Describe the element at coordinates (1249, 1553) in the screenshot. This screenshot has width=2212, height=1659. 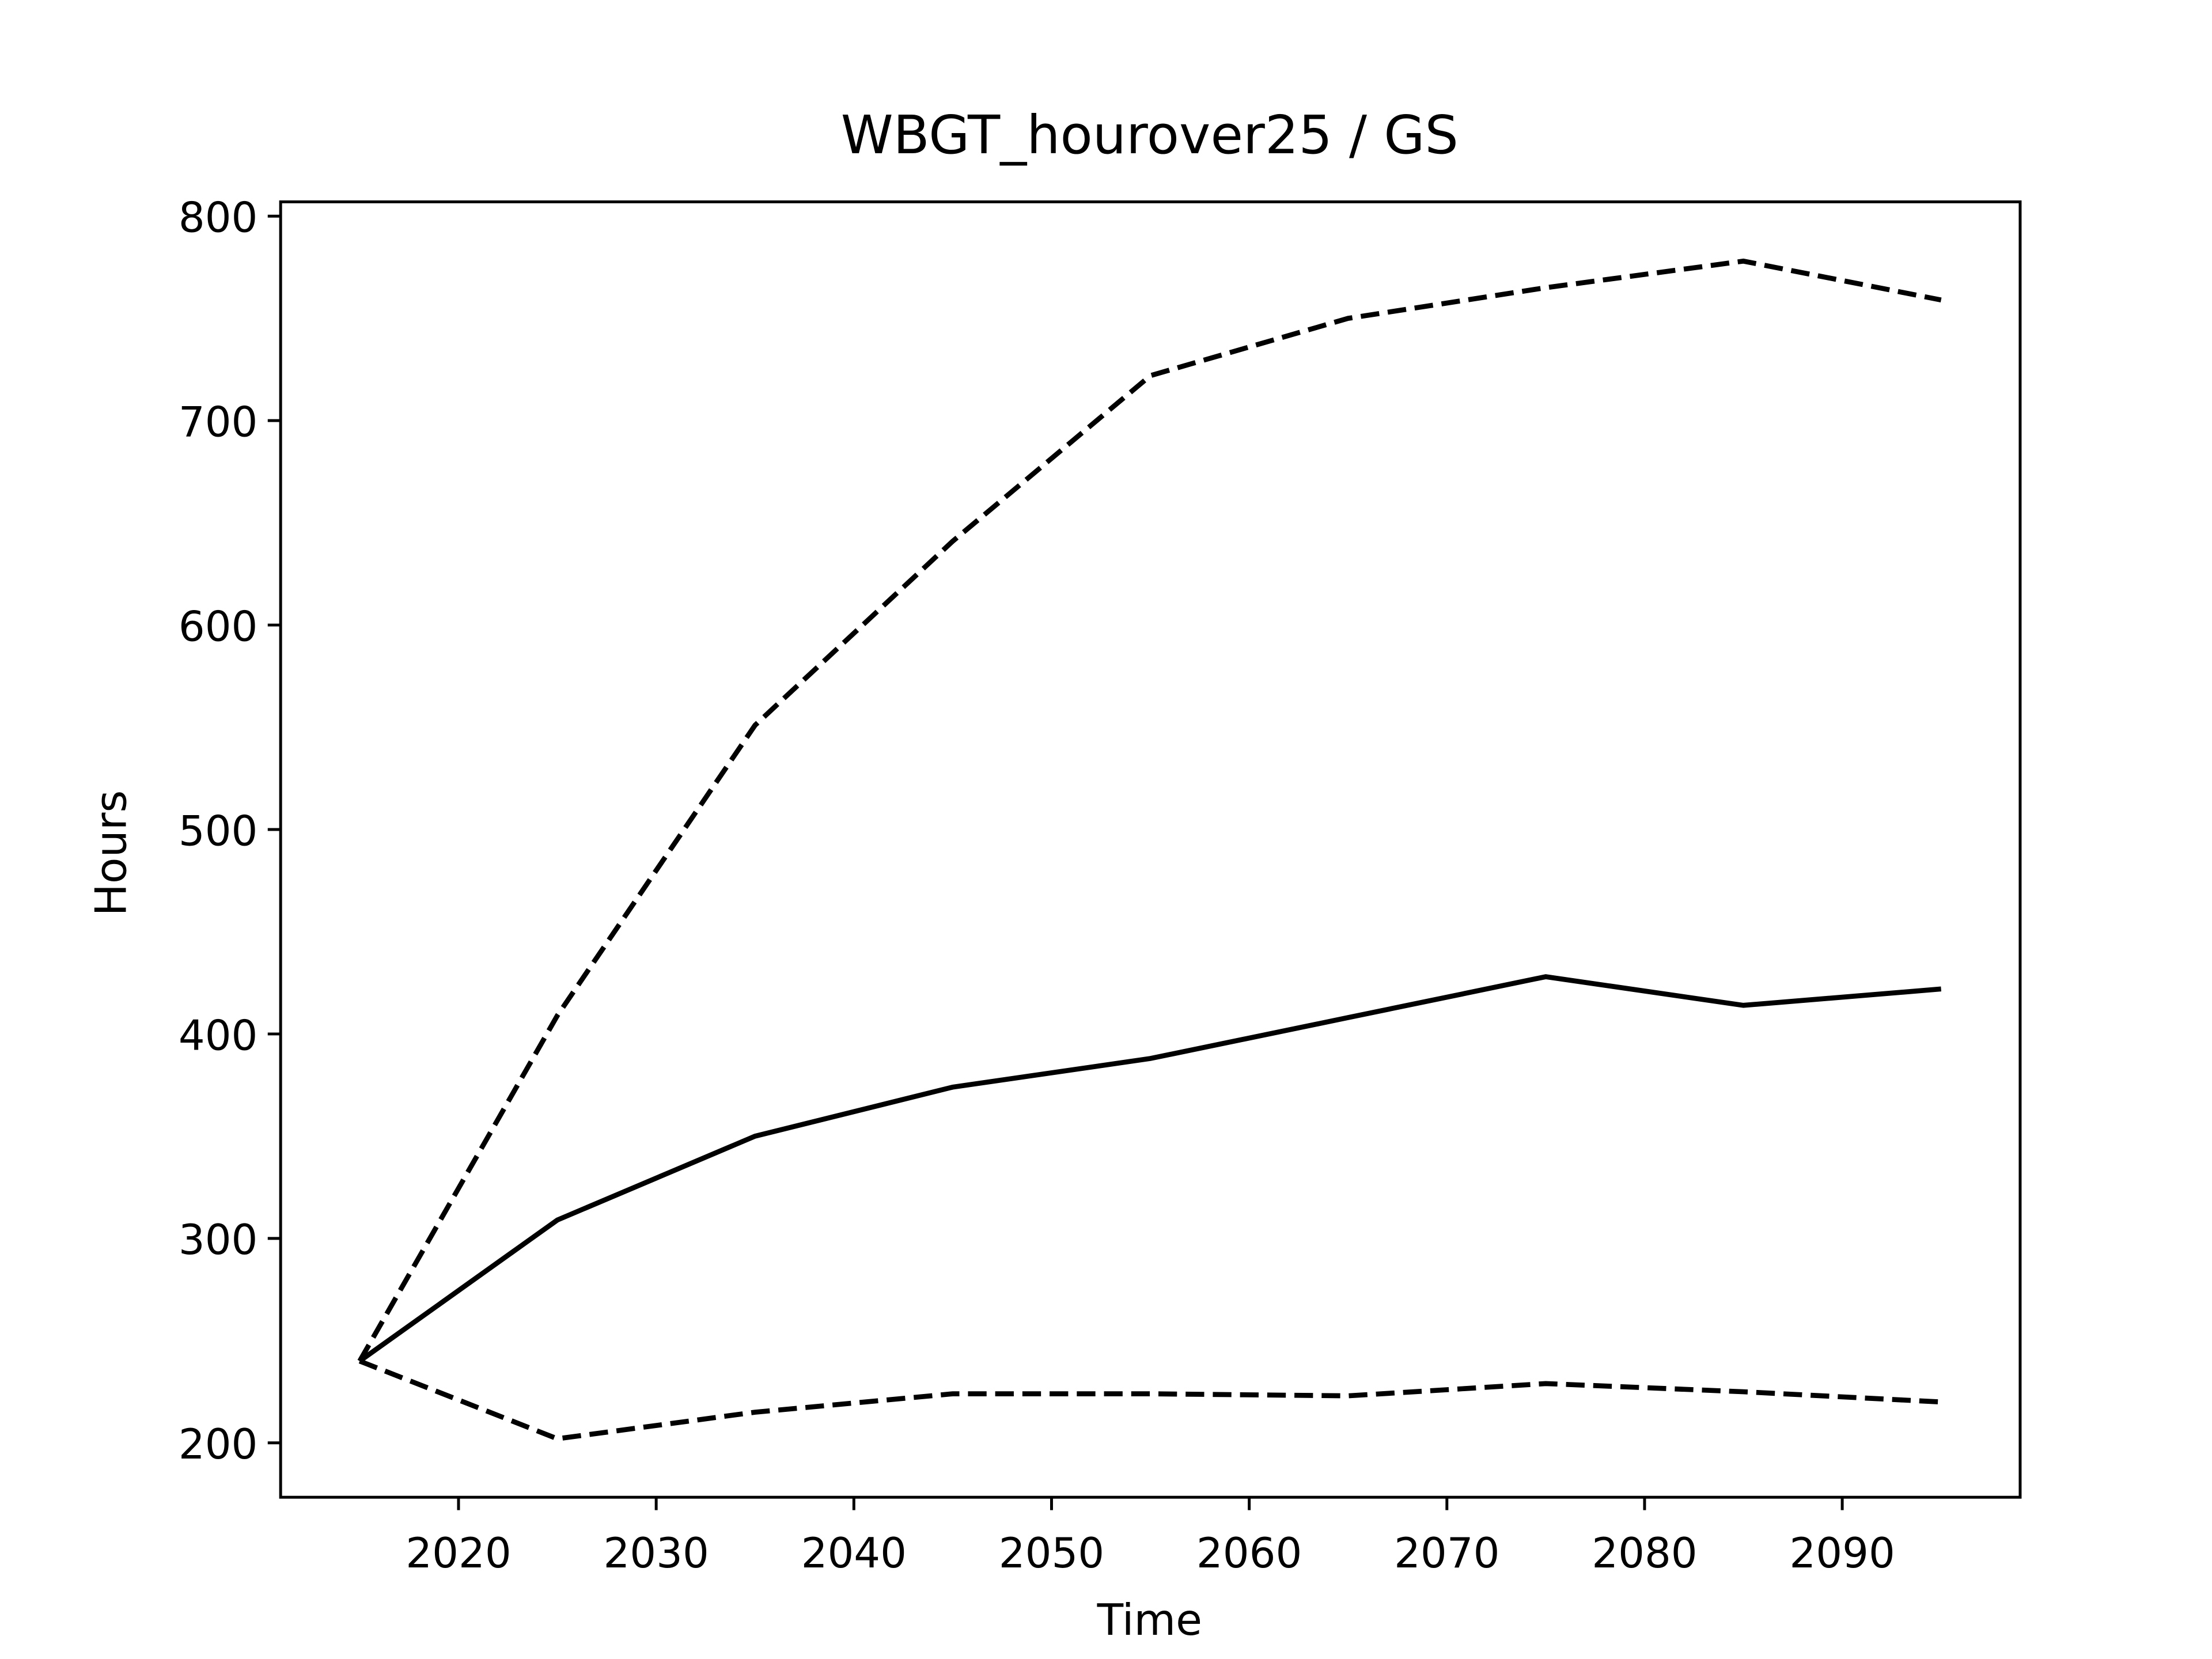
I see `x-tick-label: 2060` at that location.